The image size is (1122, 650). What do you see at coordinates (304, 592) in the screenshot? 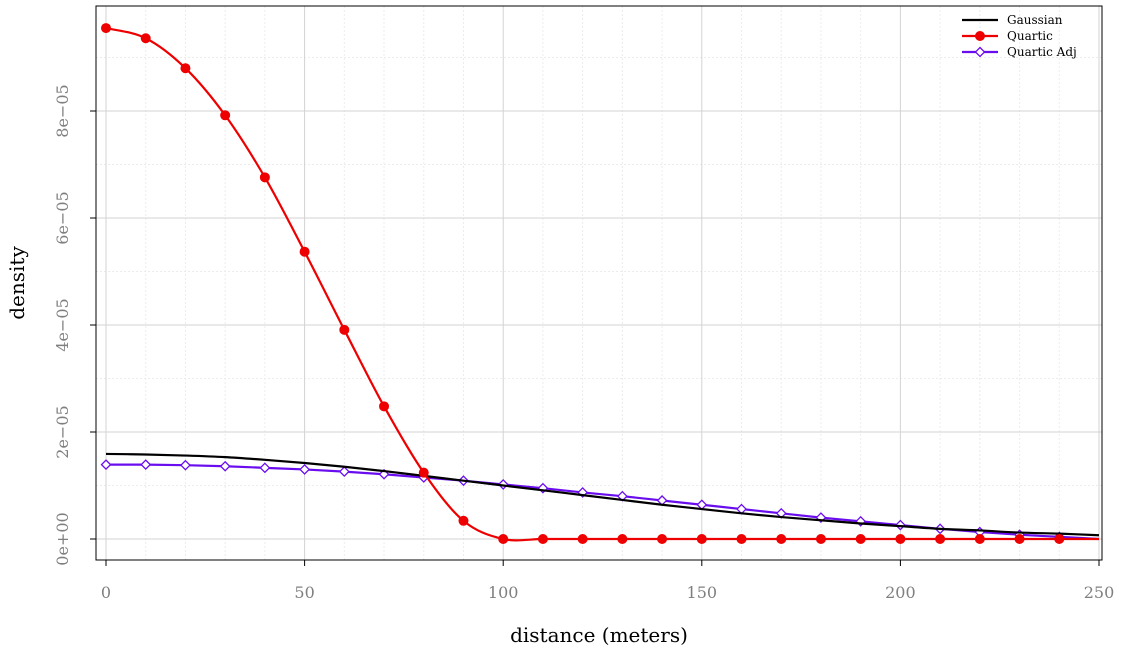
I see `x-tick-label: 50` at bounding box center [304, 592].